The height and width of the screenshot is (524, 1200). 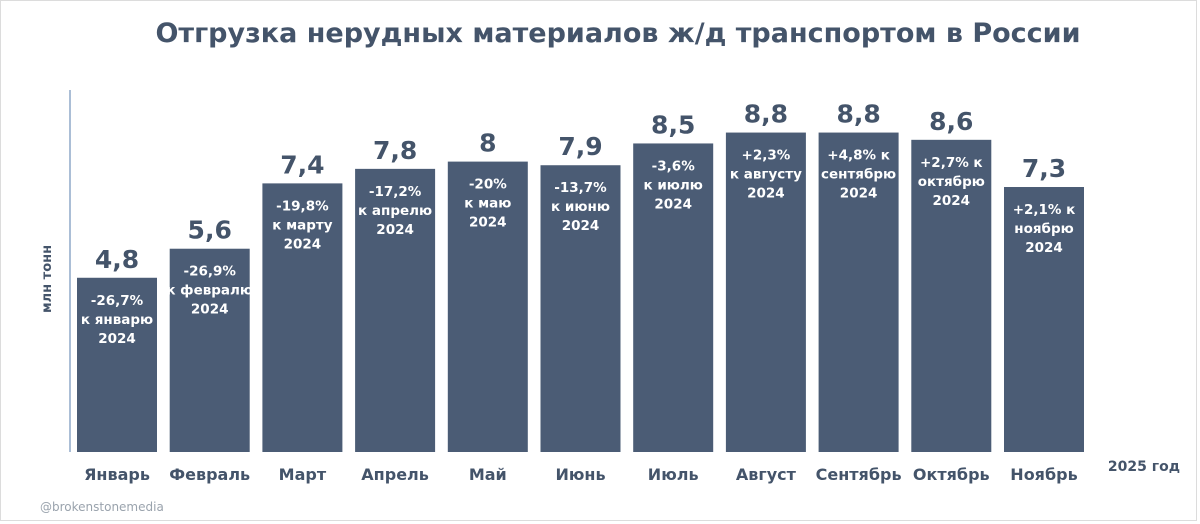 I want to click on bar-annotation: -20%, so click(x=488, y=185).